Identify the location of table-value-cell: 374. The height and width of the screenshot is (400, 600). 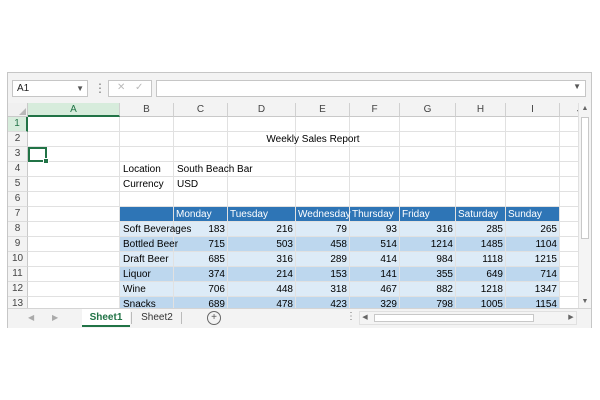
(216, 274).